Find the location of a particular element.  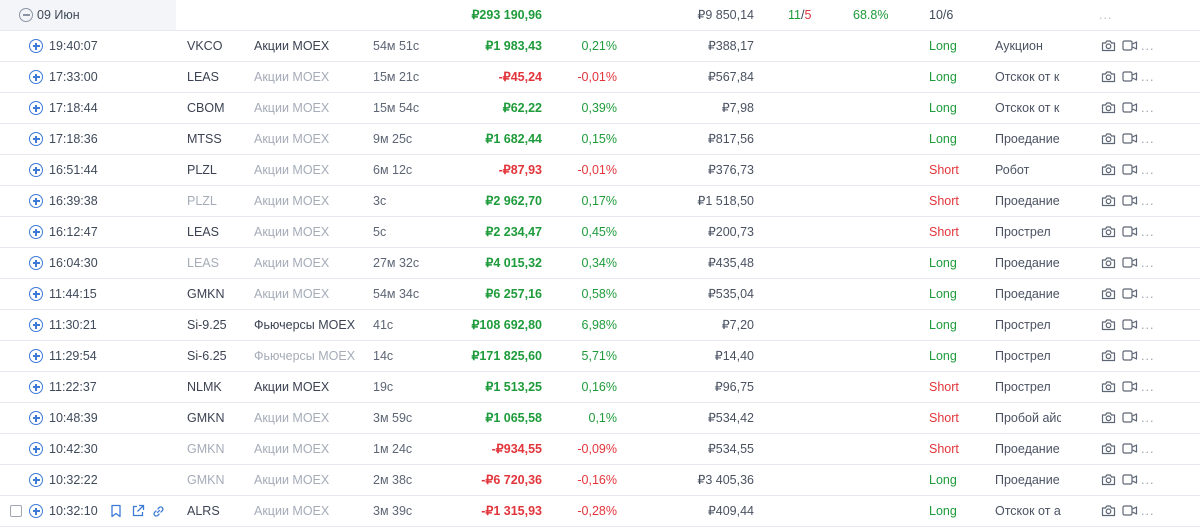

trade-ticker: LEAS is located at coordinates (203, 232).